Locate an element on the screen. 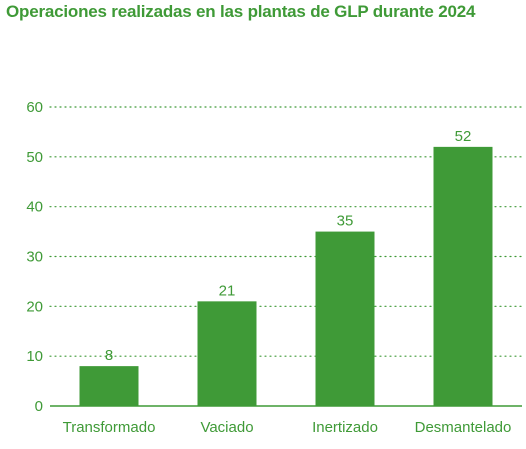 The height and width of the screenshot is (449, 526). category-label-vaciado: Vaciado is located at coordinates (226, 427).